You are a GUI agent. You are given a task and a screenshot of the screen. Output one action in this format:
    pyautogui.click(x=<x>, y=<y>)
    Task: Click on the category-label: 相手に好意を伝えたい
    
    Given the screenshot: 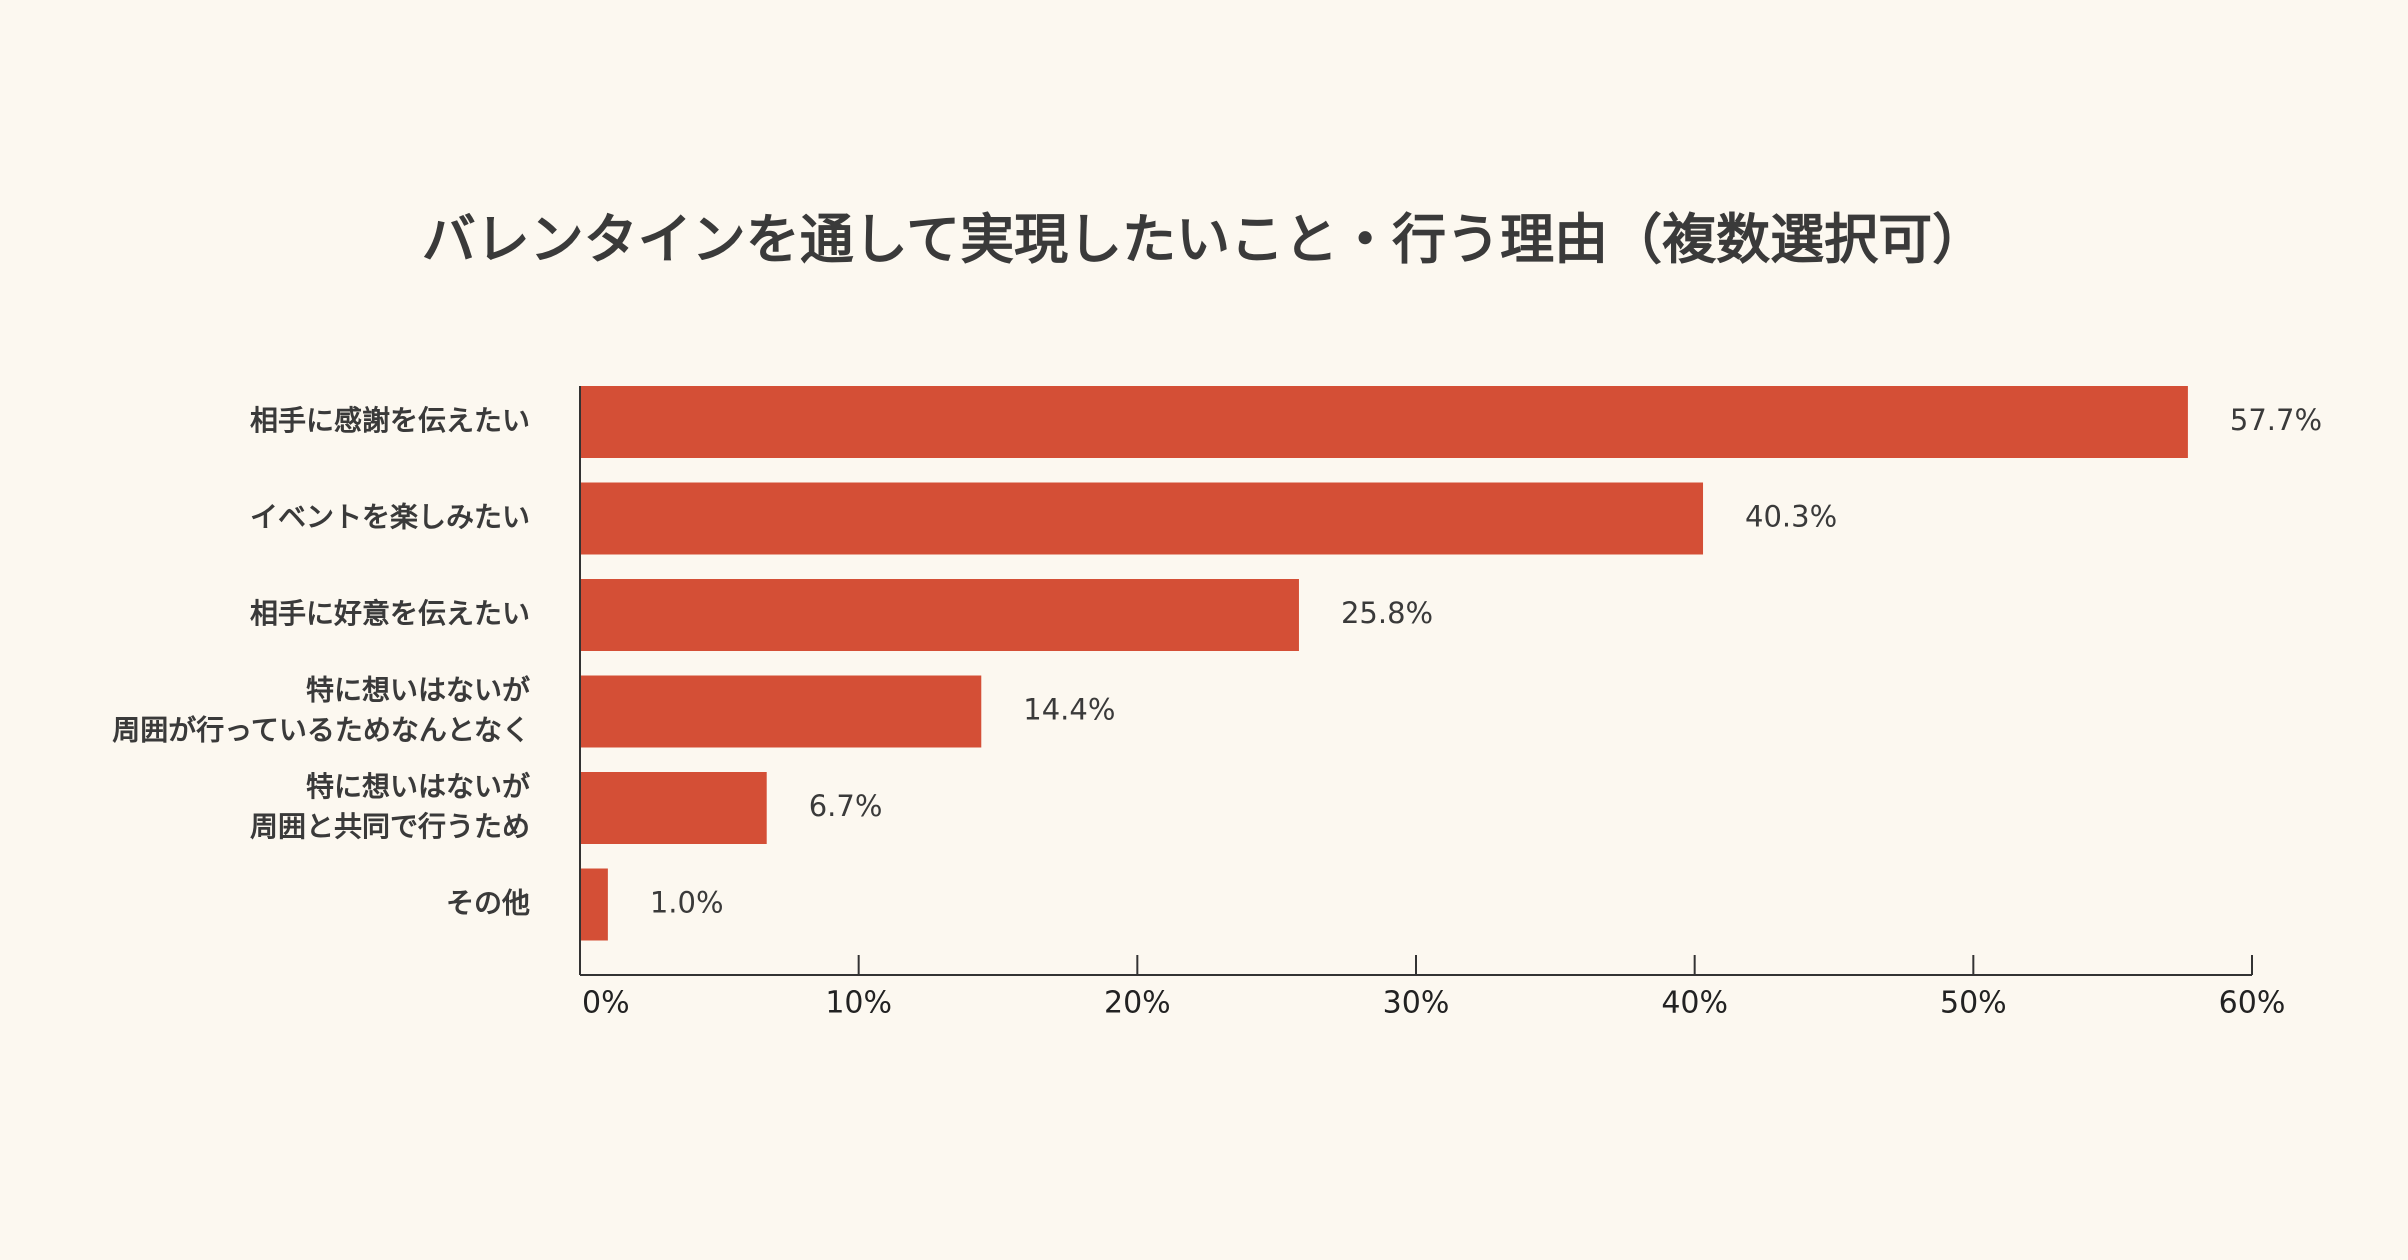 What is the action you would take?
    pyautogui.click(x=390, y=613)
    